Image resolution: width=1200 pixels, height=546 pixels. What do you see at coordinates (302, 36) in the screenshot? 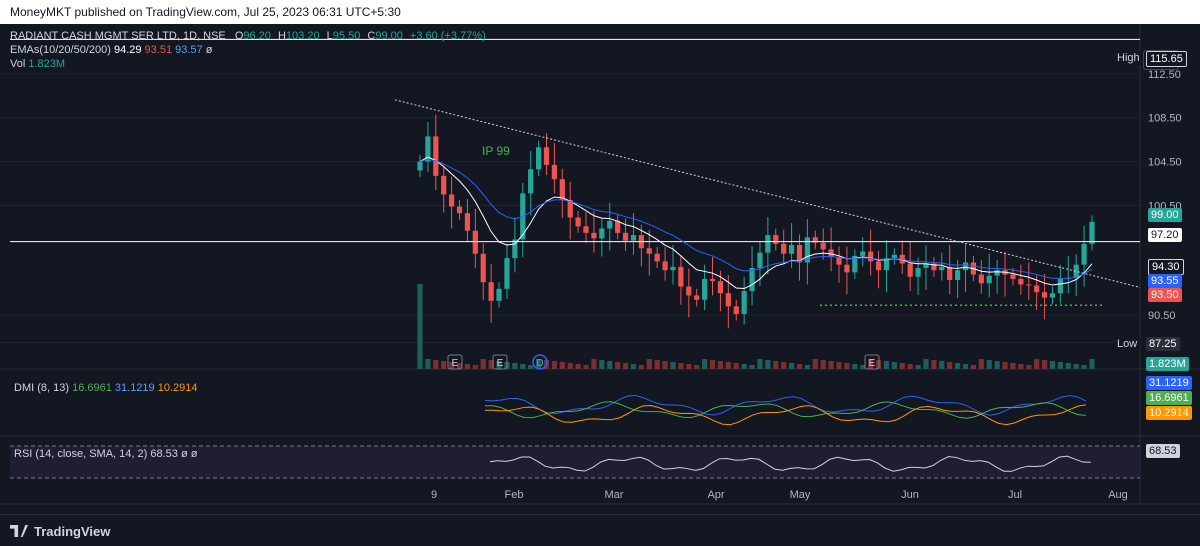
I see `high-value: 103.20` at bounding box center [302, 36].